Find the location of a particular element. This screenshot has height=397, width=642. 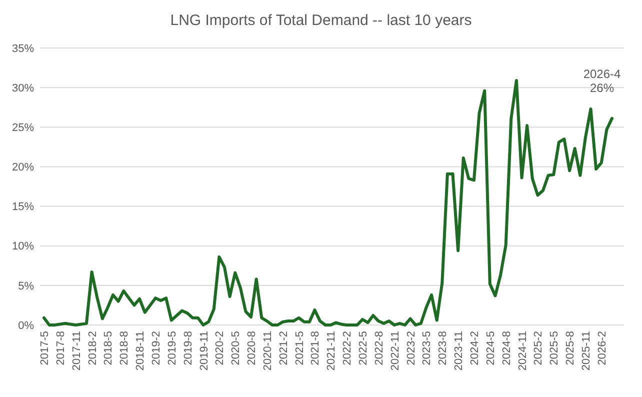

x-tick-label: 2023-8 is located at coordinates (443, 348).